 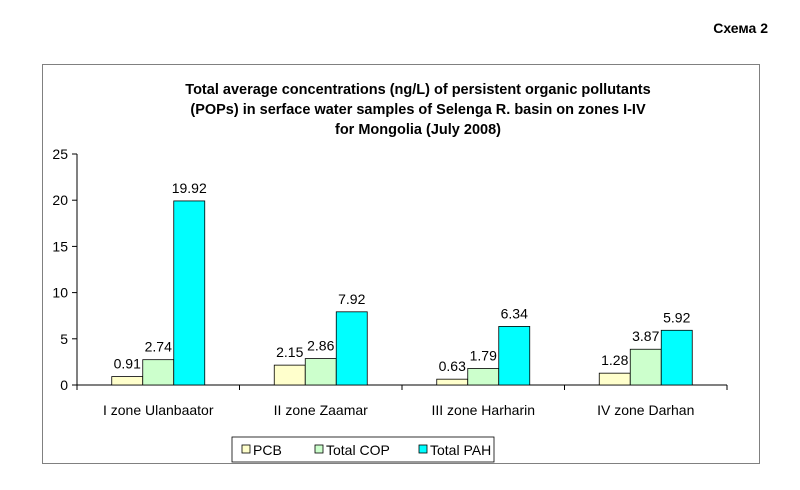 What do you see at coordinates (246, 449) in the screenshot?
I see `legend-swatch-pcb` at bounding box center [246, 449].